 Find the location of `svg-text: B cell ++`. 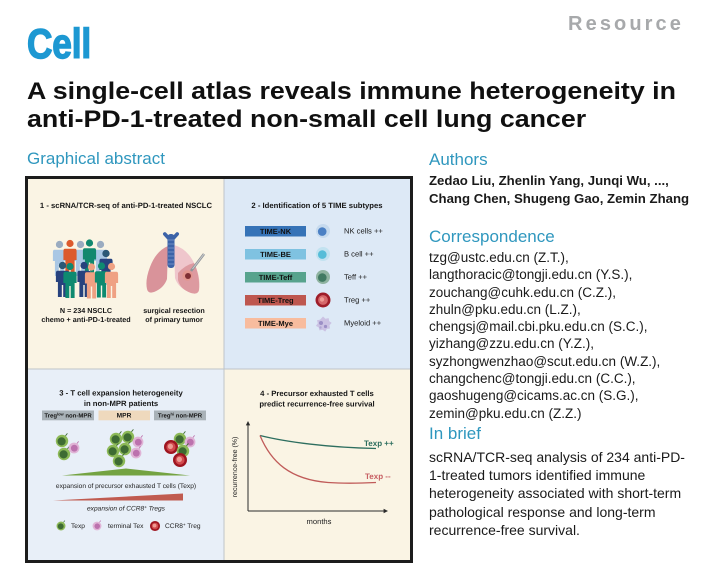

svg-text: B cell ++ is located at coordinates (359, 254).